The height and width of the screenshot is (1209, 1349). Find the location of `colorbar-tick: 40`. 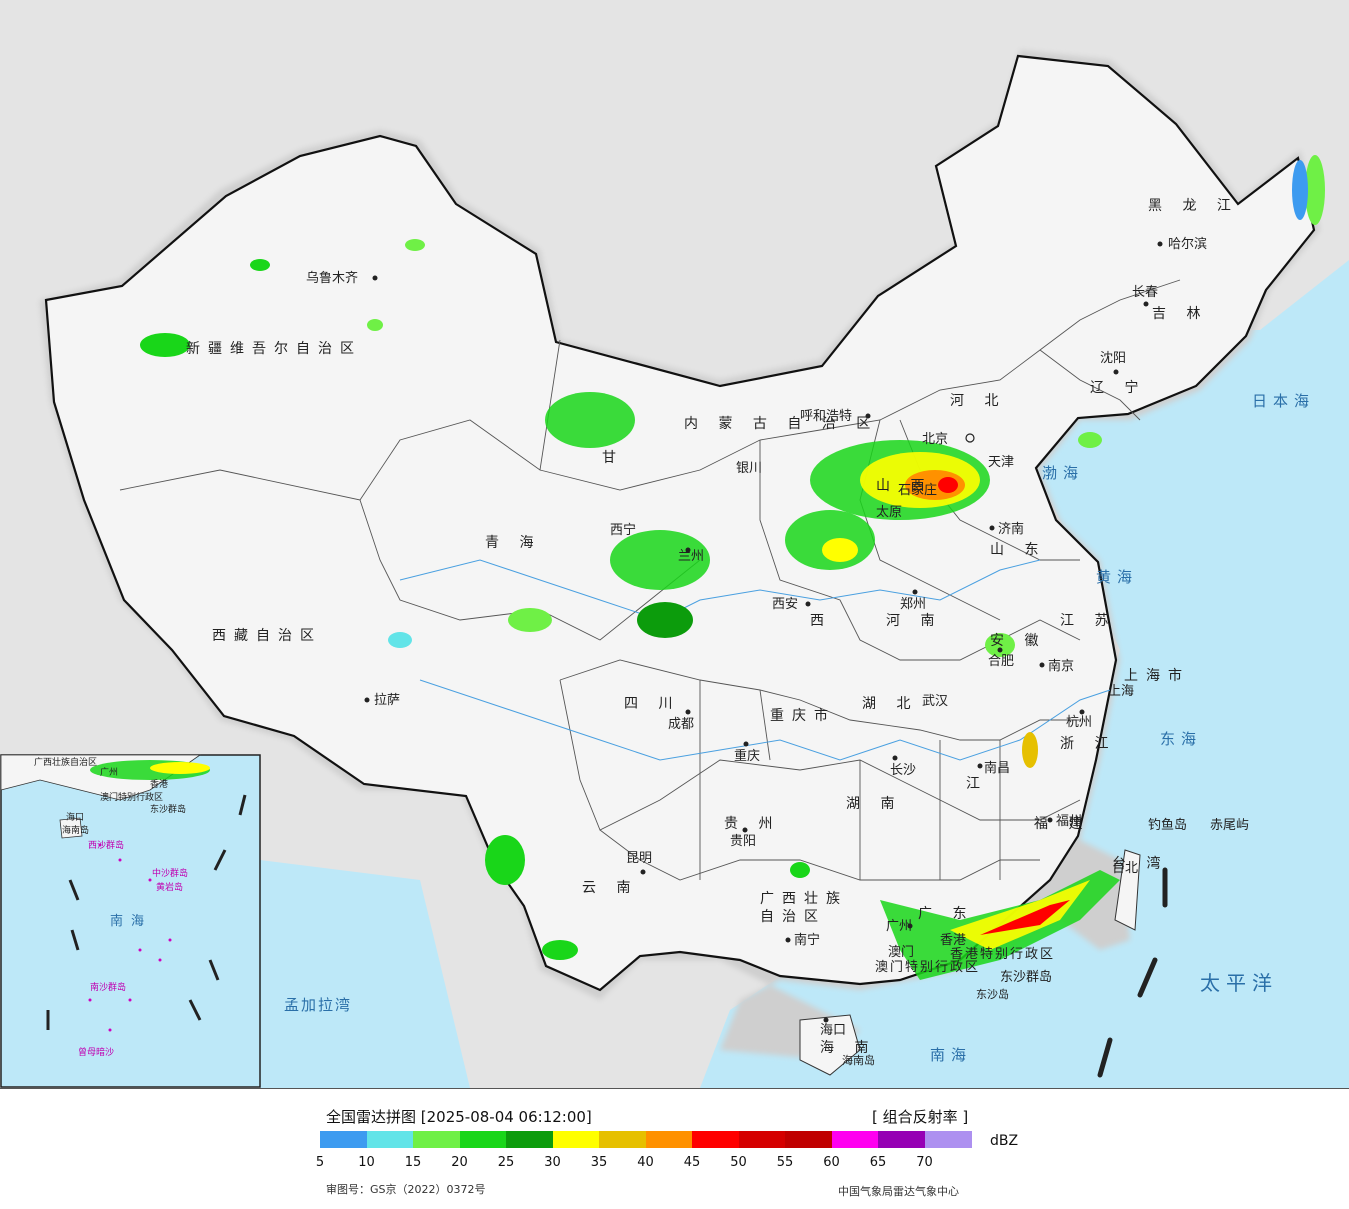

colorbar-tick: 40 is located at coordinates (645, 1162).